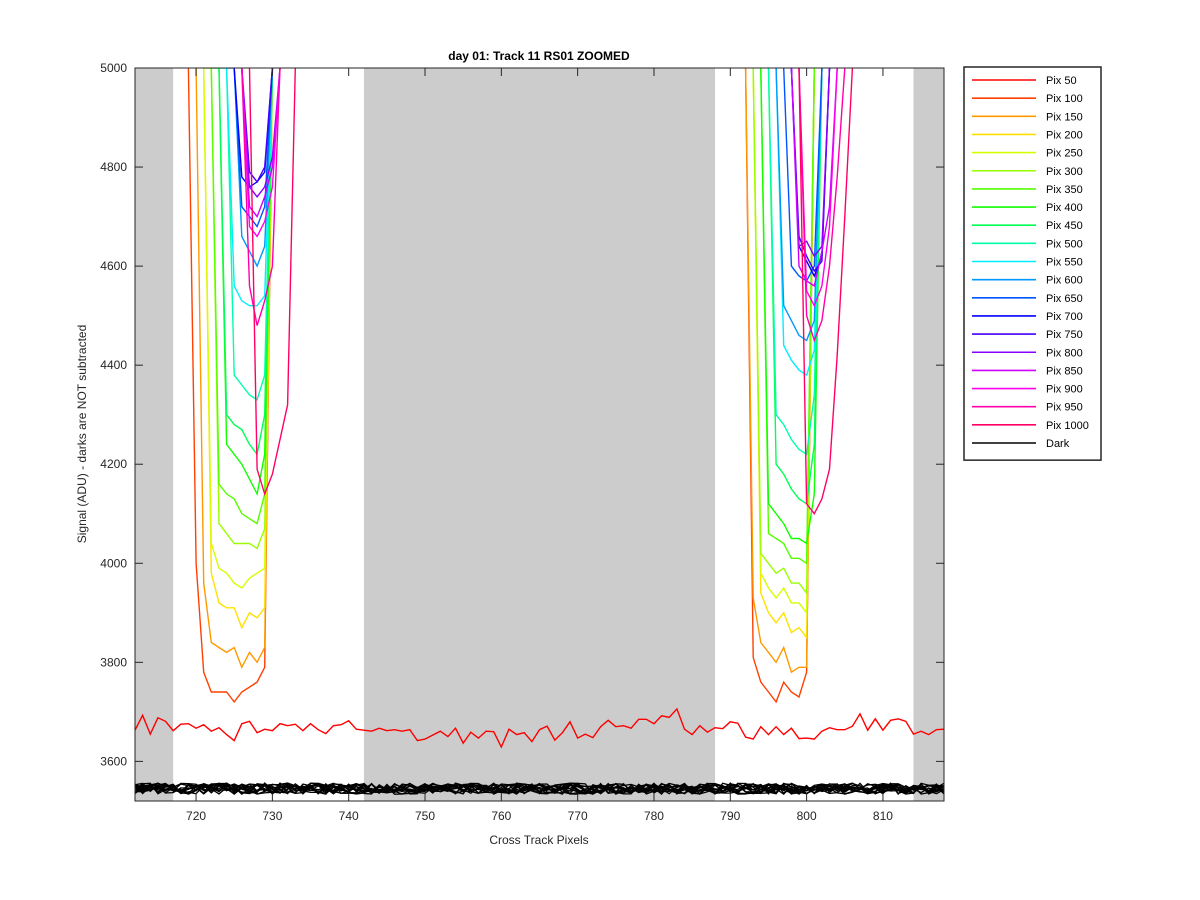 Image resolution: width=1200 pixels, height=900 pixels. Describe the element at coordinates (1064, 154) in the screenshot. I see `legend-entry: Pix 250` at that location.